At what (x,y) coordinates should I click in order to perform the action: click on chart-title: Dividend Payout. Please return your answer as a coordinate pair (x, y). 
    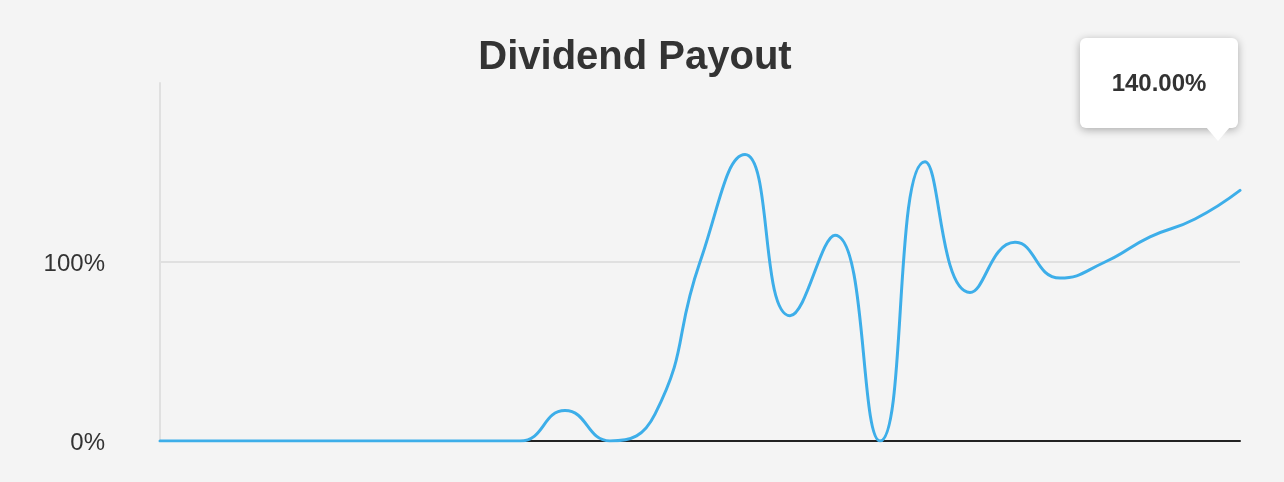
    Looking at the image, I should click on (635, 55).